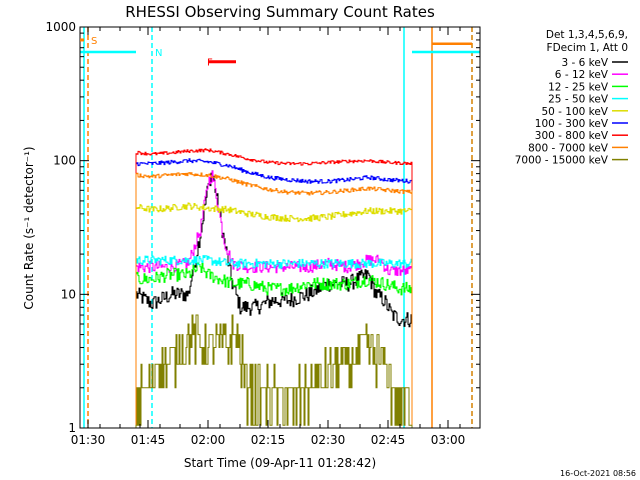  I want to click on flag-f: F, so click(210, 63).